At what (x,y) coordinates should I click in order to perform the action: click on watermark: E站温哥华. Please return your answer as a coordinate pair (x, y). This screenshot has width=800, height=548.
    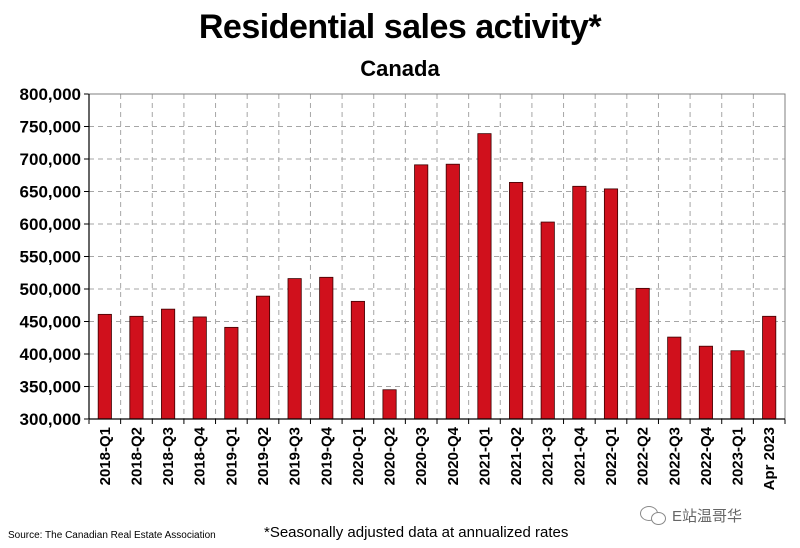
    Looking at the image, I should click on (691, 515).